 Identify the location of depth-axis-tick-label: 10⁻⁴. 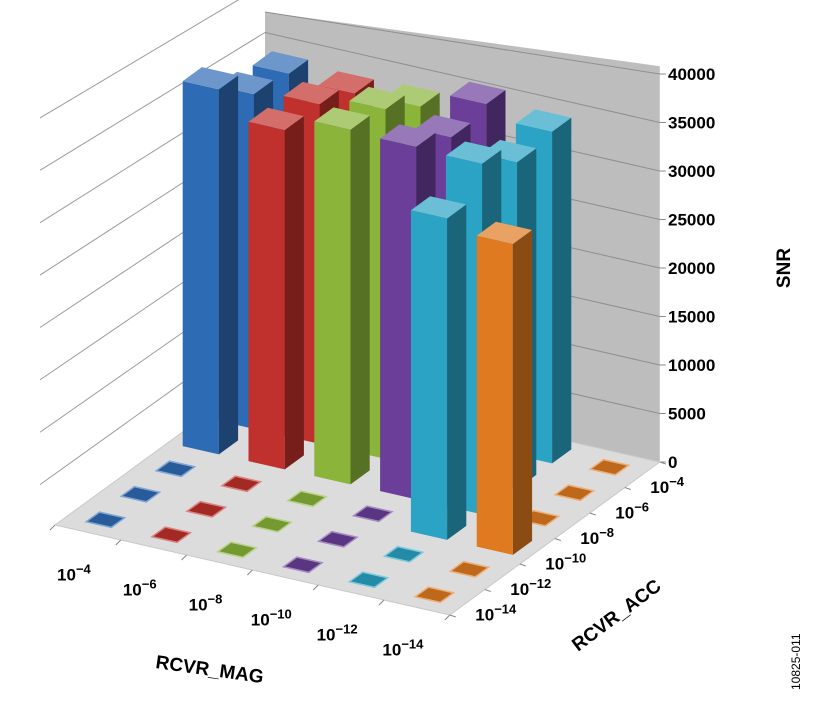
(667, 485).